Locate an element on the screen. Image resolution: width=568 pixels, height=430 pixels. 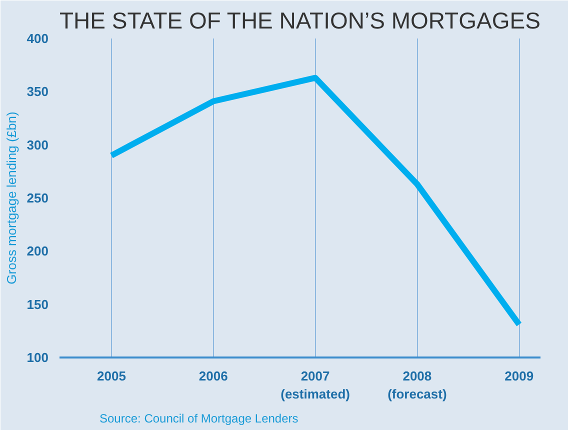
x-tick-label: 2008 (forecast) is located at coordinates (417, 385).